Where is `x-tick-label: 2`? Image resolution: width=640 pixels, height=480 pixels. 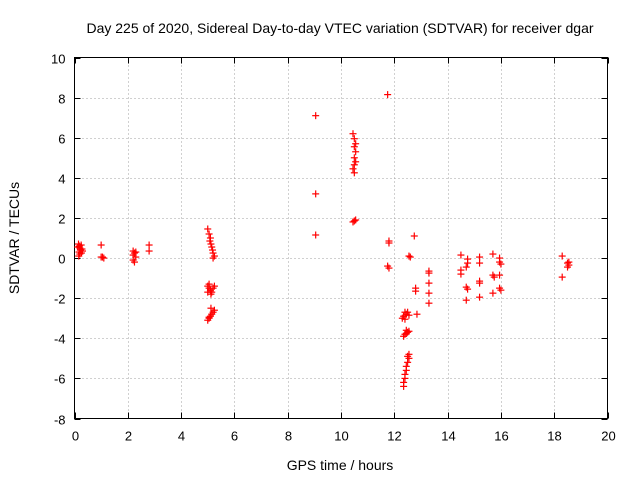 x-tick-label: 2 is located at coordinates (128, 436).